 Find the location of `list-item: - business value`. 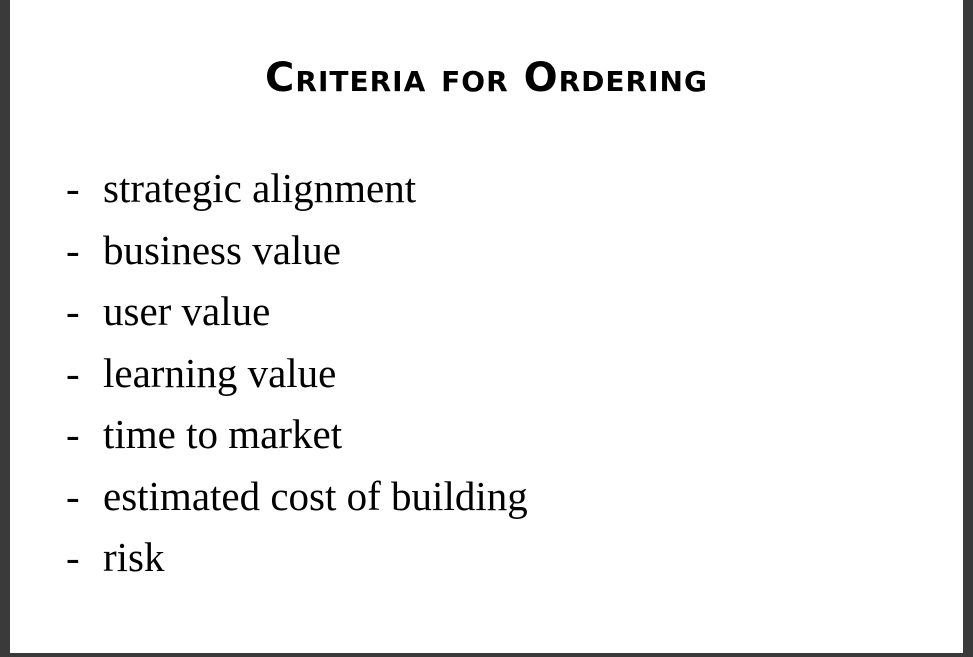

list-item: - business value is located at coordinates (297, 255).